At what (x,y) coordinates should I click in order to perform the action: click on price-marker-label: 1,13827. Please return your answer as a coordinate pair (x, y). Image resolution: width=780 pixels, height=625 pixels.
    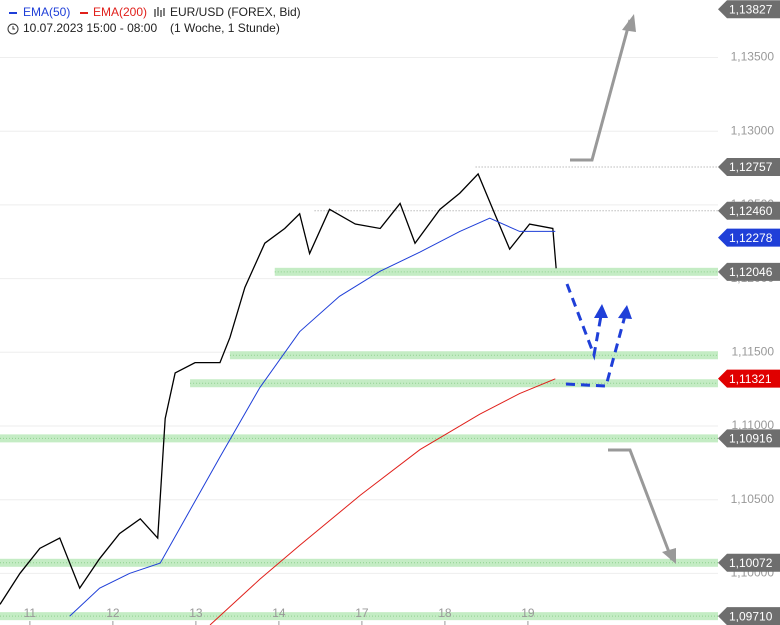
    Looking at the image, I should click on (751, 9).